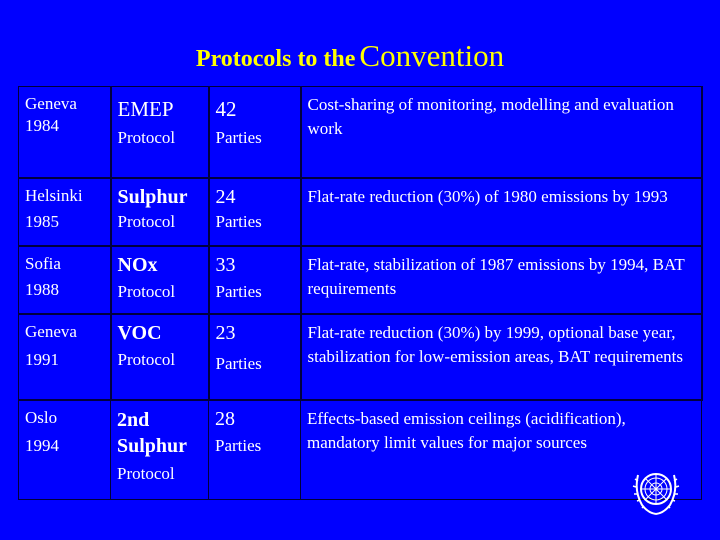 Image resolution: width=720 pixels, height=540 pixels. What do you see at coordinates (225, 419) in the screenshot?
I see `parties-count: 28` at bounding box center [225, 419].